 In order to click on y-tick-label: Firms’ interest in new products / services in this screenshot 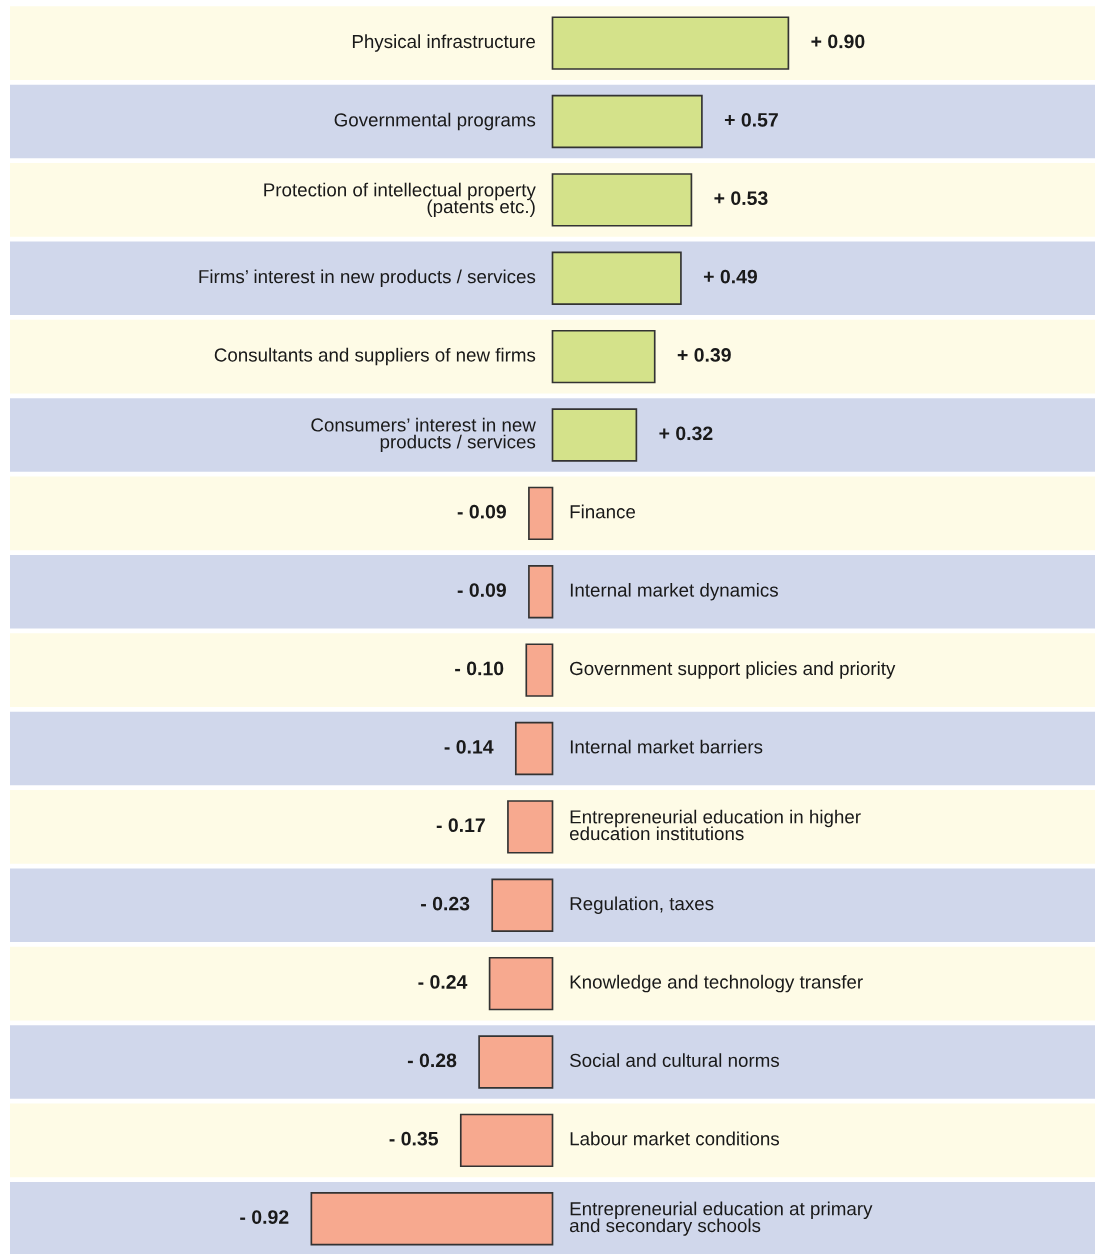, I will do `click(367, 278)`.